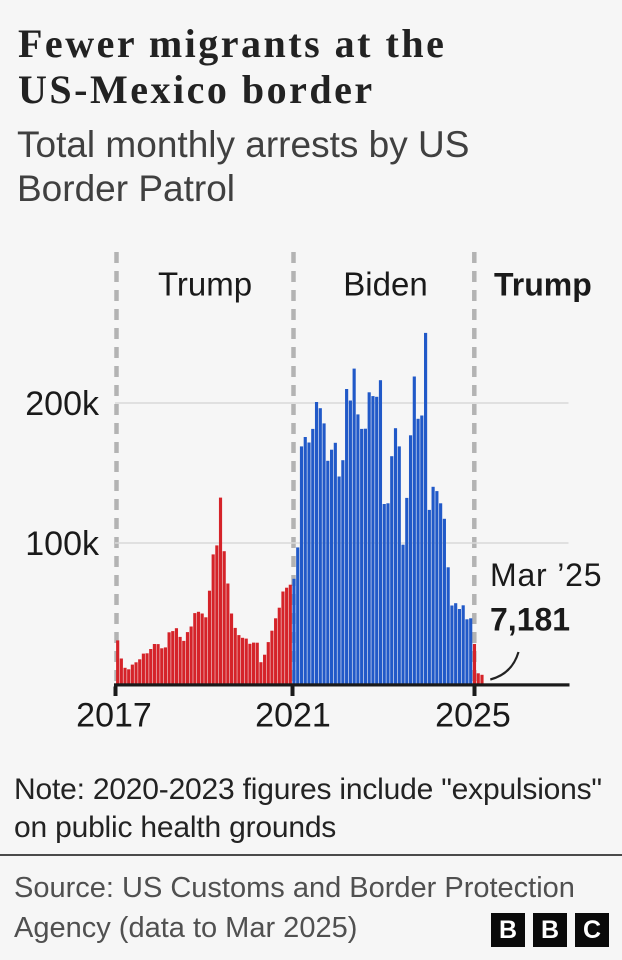 This screenshot has height=960, width=622. What do you see at coordinates (114, 716) in the screenshot?
I see `svg-text: 2017` at bounding box center [114, 716].